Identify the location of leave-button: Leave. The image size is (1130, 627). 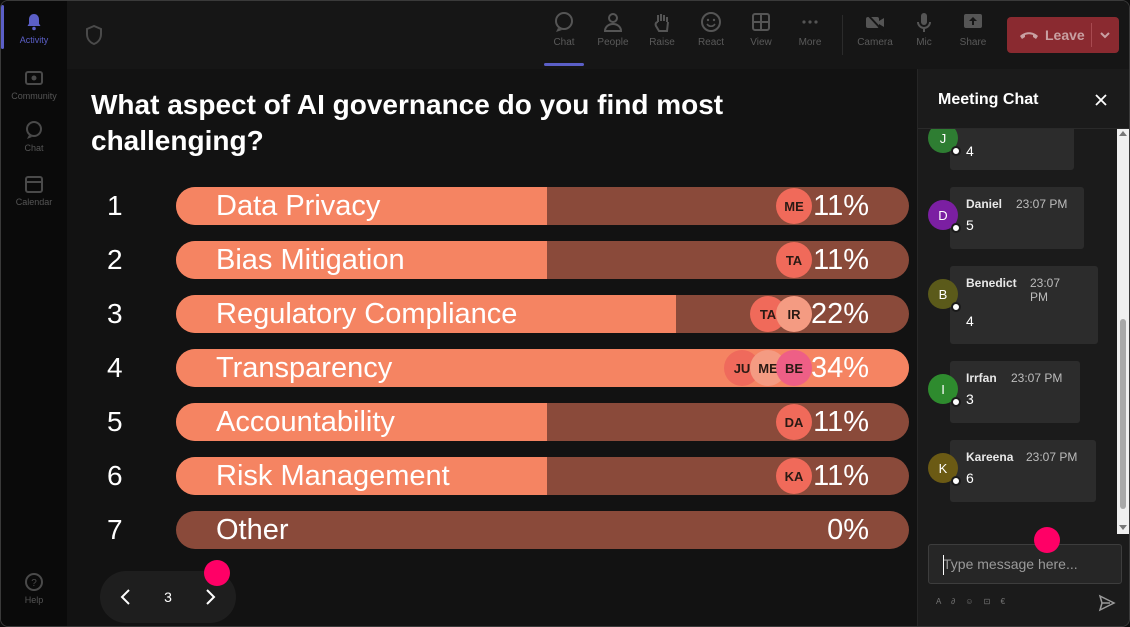
(1063, 35).